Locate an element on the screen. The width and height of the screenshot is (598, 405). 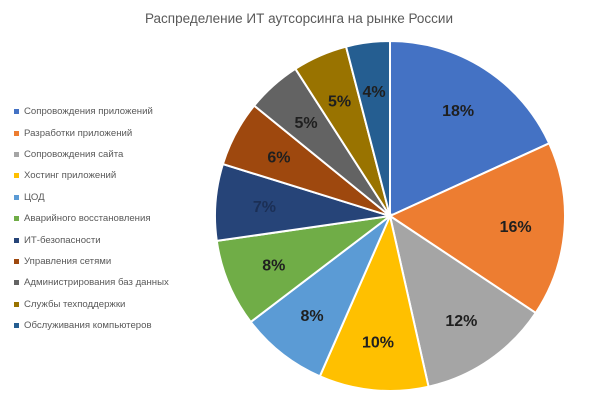
legend-label: Управления сетями is located at coordinates (68, 261).